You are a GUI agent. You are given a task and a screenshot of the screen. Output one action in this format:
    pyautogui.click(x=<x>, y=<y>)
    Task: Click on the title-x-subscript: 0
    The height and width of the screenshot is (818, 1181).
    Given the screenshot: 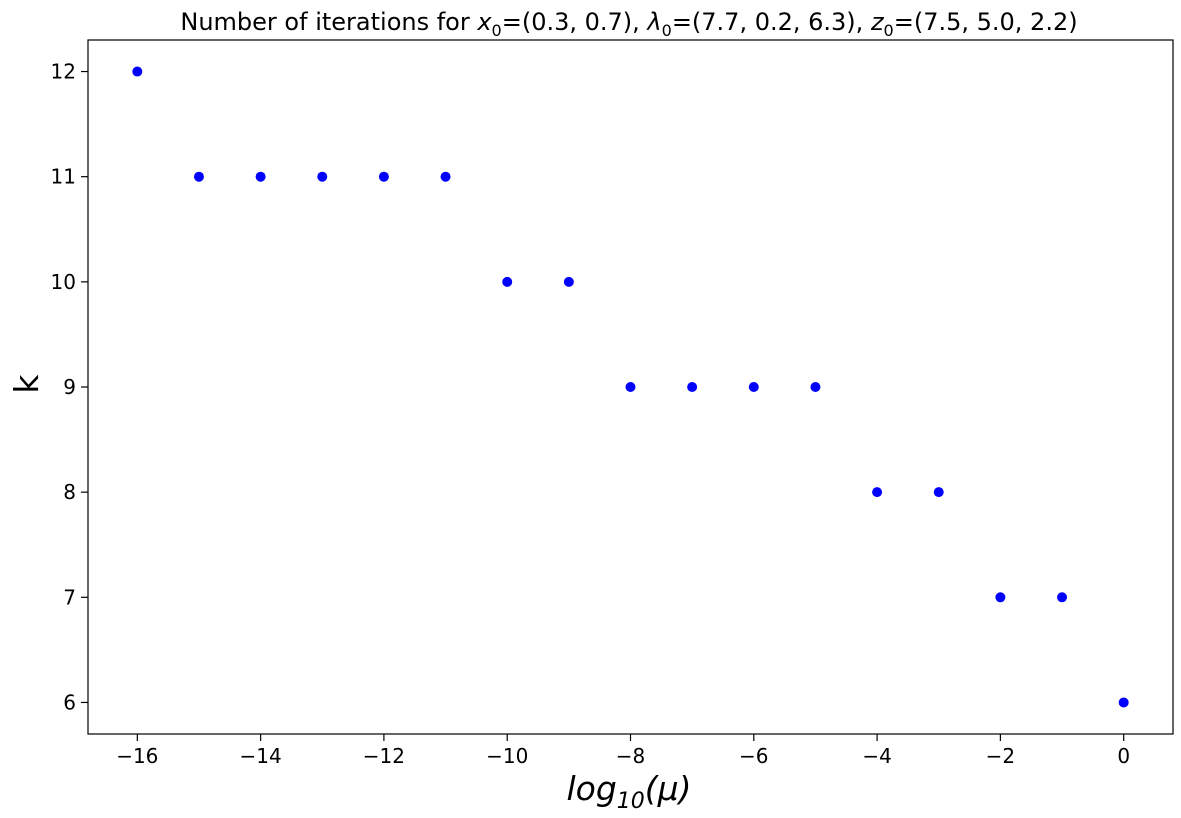 What is the action you would take?
    pyautogui.click(x=497, y=30)
    